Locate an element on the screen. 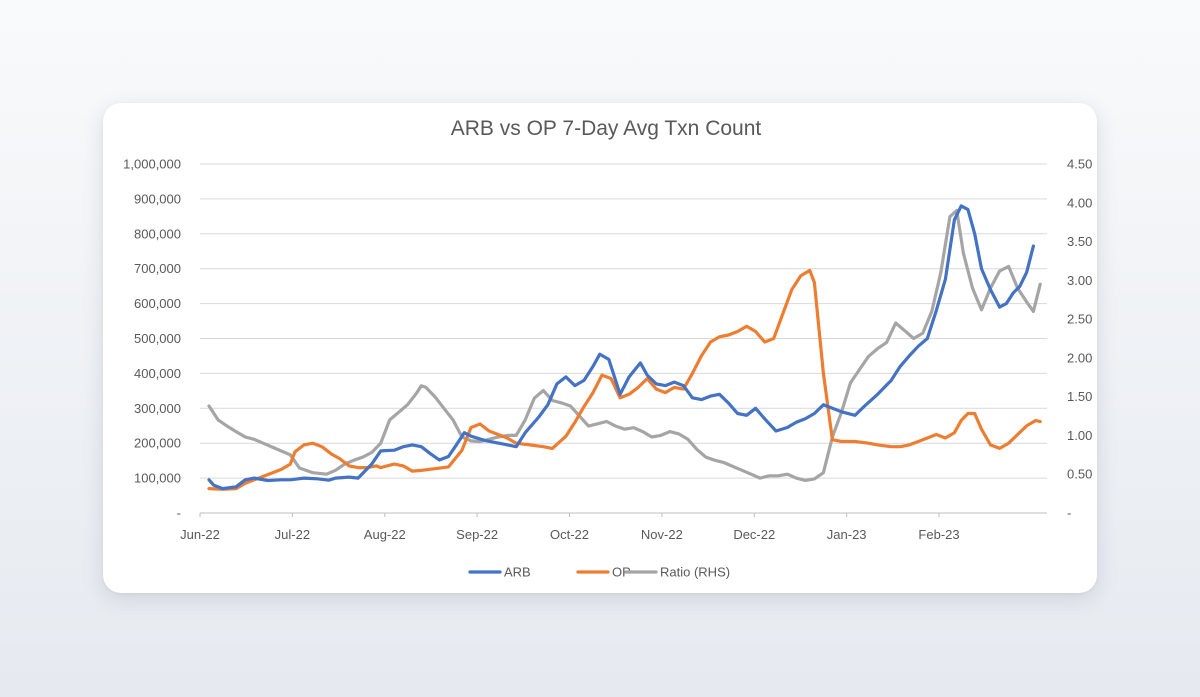  y-right-tick-label: 3.00 is located at coordinates (1079, 280).